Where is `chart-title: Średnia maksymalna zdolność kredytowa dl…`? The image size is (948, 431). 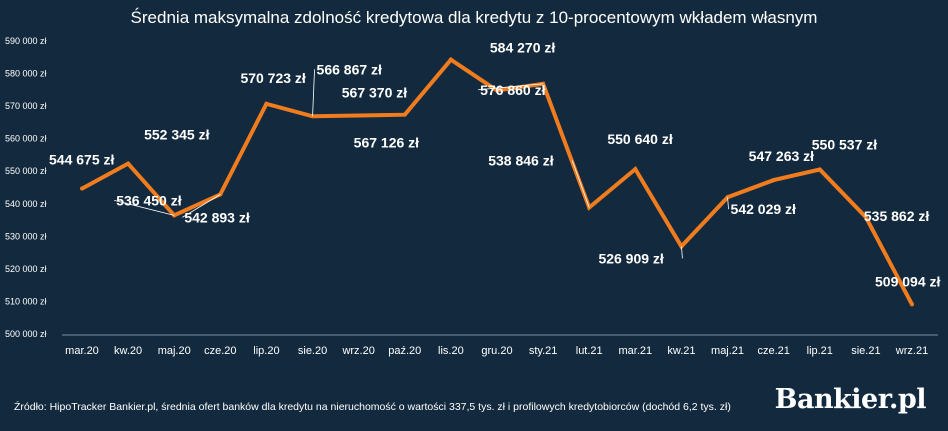
chart-title: Średnia maksymalna zdolność kredytowa dl… is located at coordinates (474, 17).